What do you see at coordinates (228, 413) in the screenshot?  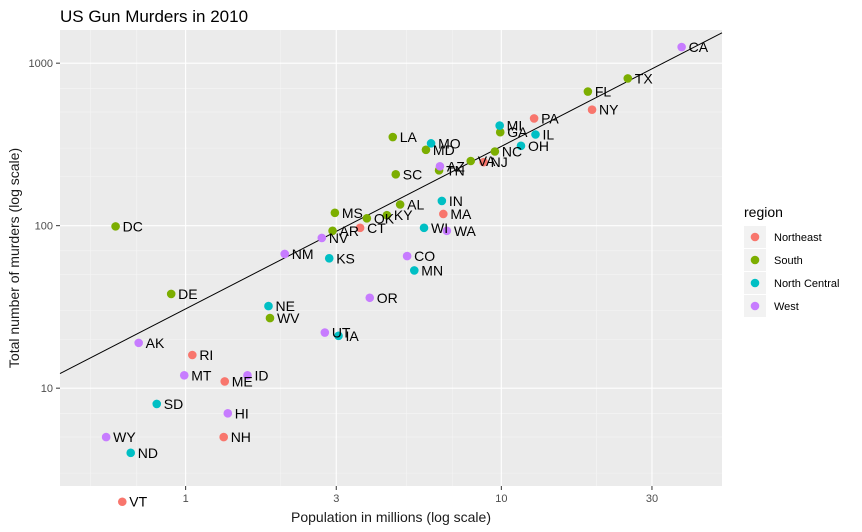 I see `point-hi` at bounding box center [228, 413].